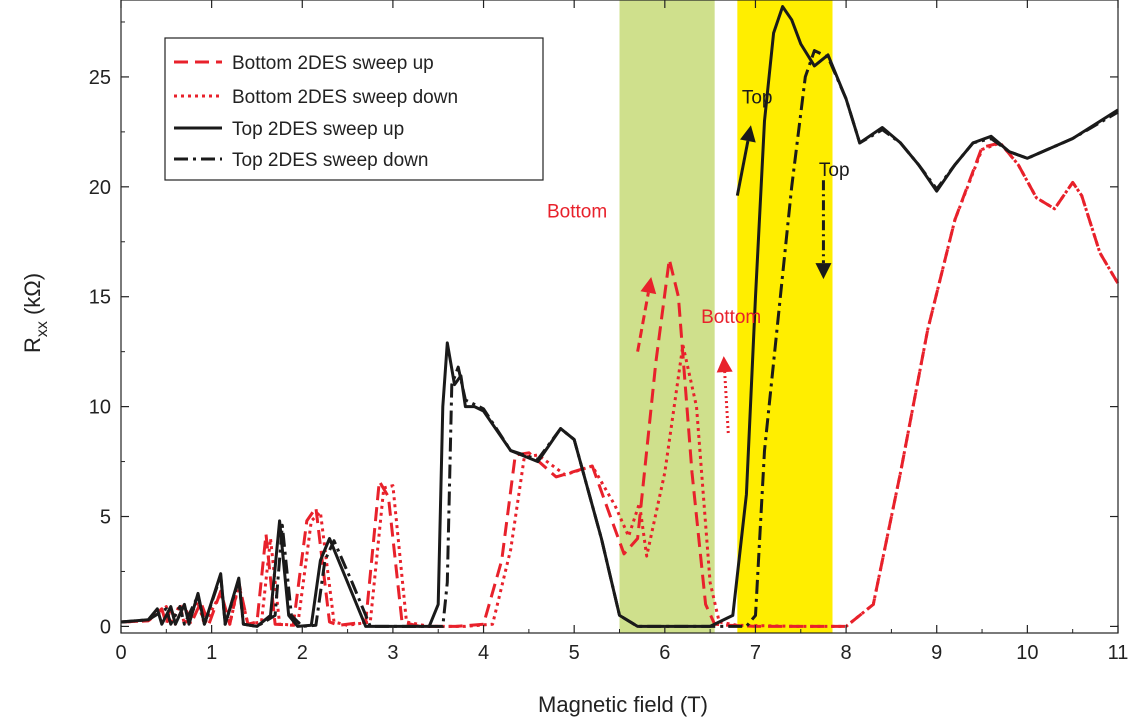  What do you see at coordinates (120, 653) in the screenshot?
I see `x-tick-label-0: 0` at bounding box center [120, 653].